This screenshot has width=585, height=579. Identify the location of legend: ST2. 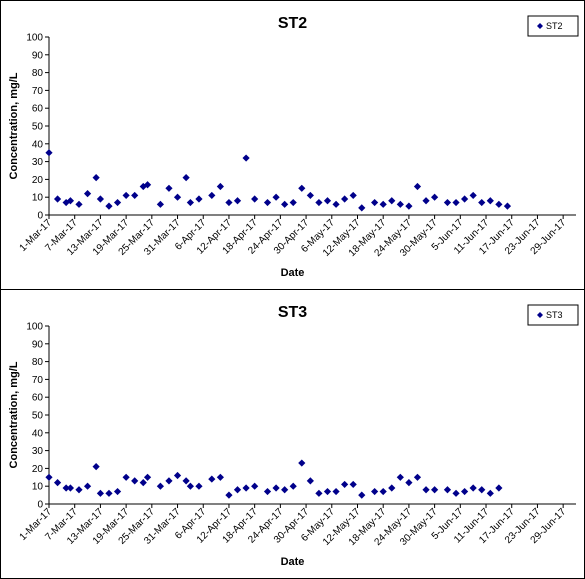
(553, 26).